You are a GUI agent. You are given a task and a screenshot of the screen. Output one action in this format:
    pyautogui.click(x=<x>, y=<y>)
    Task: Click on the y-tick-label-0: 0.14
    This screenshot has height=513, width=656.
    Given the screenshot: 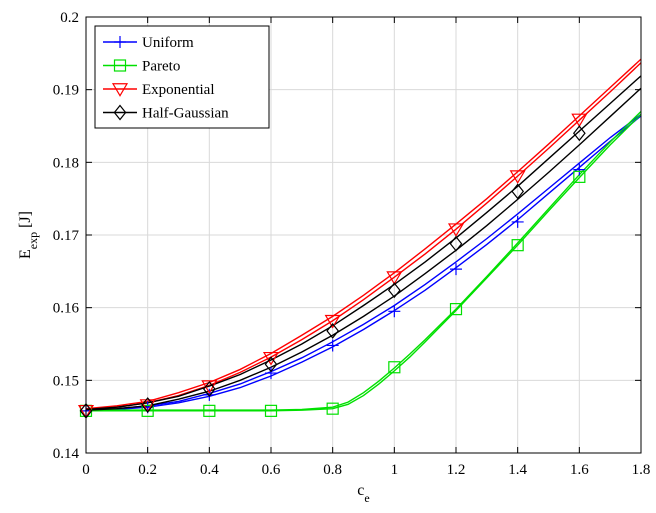 What is the action you would take?
    pyautogui.click(x=66, y=454)
    